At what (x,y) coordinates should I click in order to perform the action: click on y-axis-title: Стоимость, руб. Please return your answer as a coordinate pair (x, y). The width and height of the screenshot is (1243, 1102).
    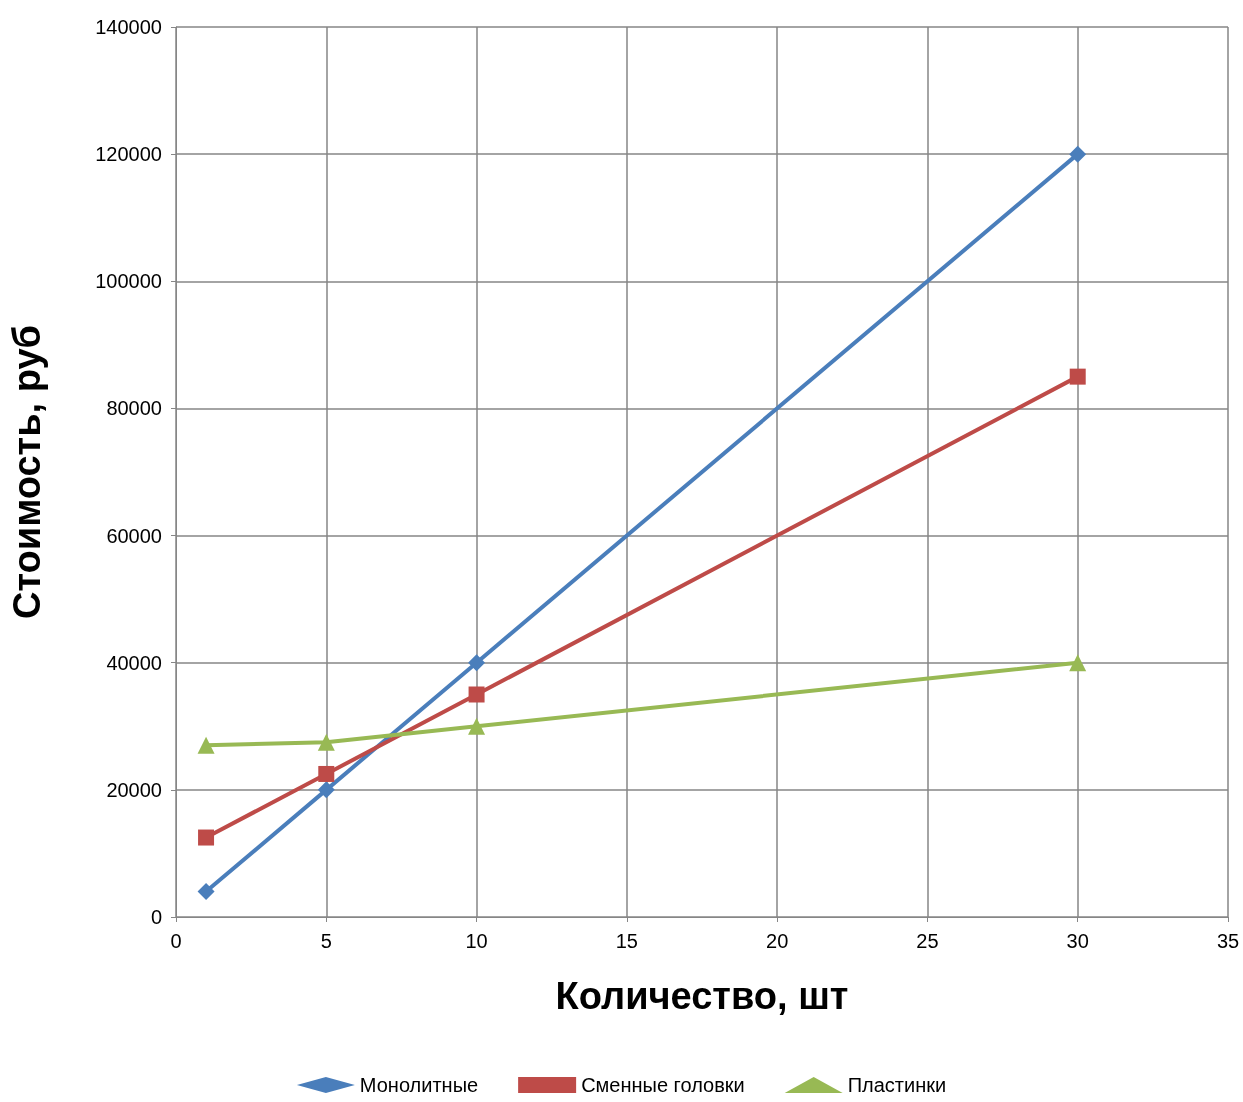
    Looking at the image, I should click on (27, 472).